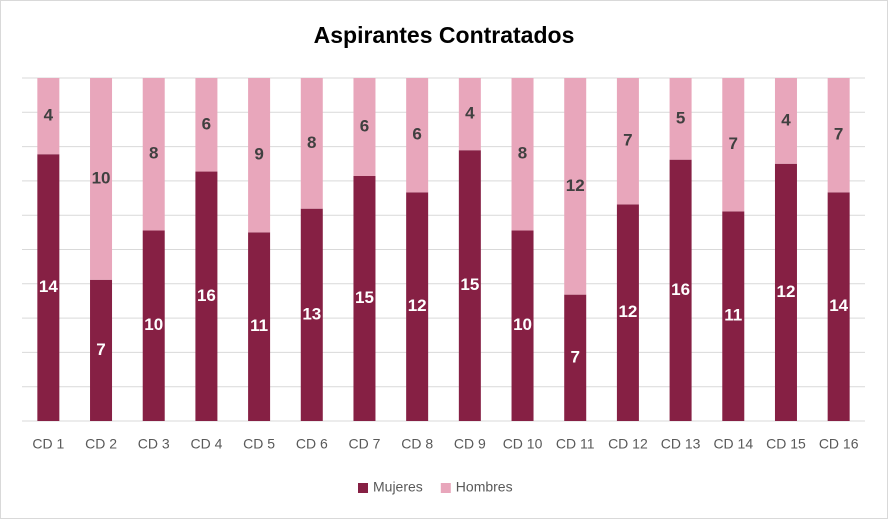  What do you see at coordinates (628, 444) in the screenshot?
I see `x-tick-label: CD 12` at bounding box center [628, 444].